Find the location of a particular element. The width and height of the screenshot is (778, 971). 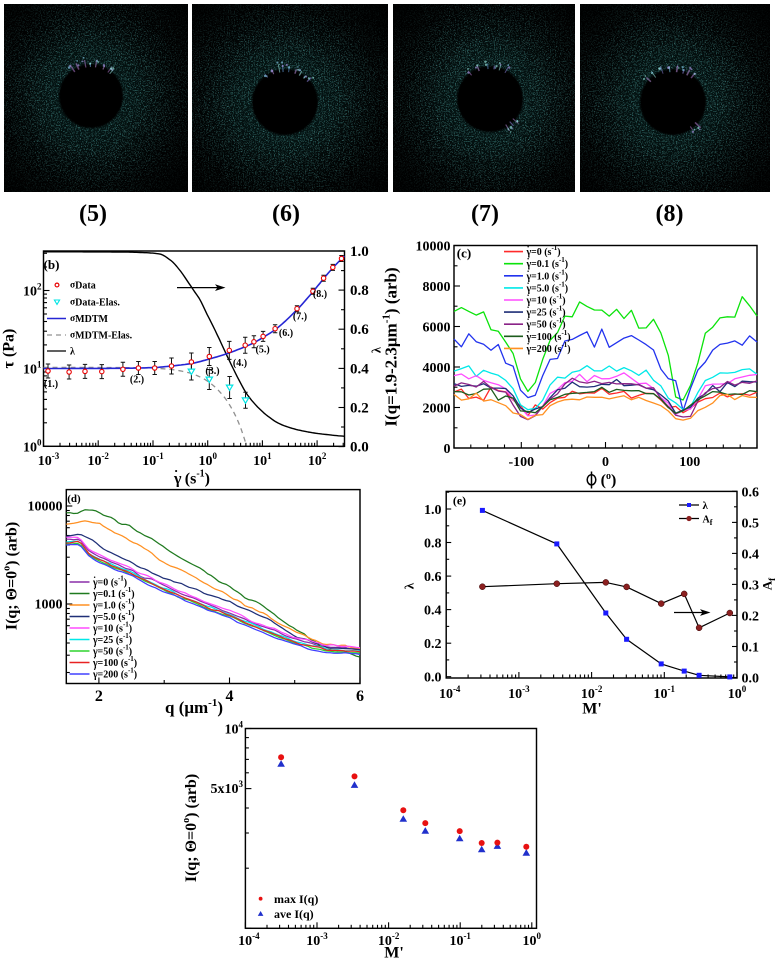

svg-text: 4 is located at coordinates (230, 696).